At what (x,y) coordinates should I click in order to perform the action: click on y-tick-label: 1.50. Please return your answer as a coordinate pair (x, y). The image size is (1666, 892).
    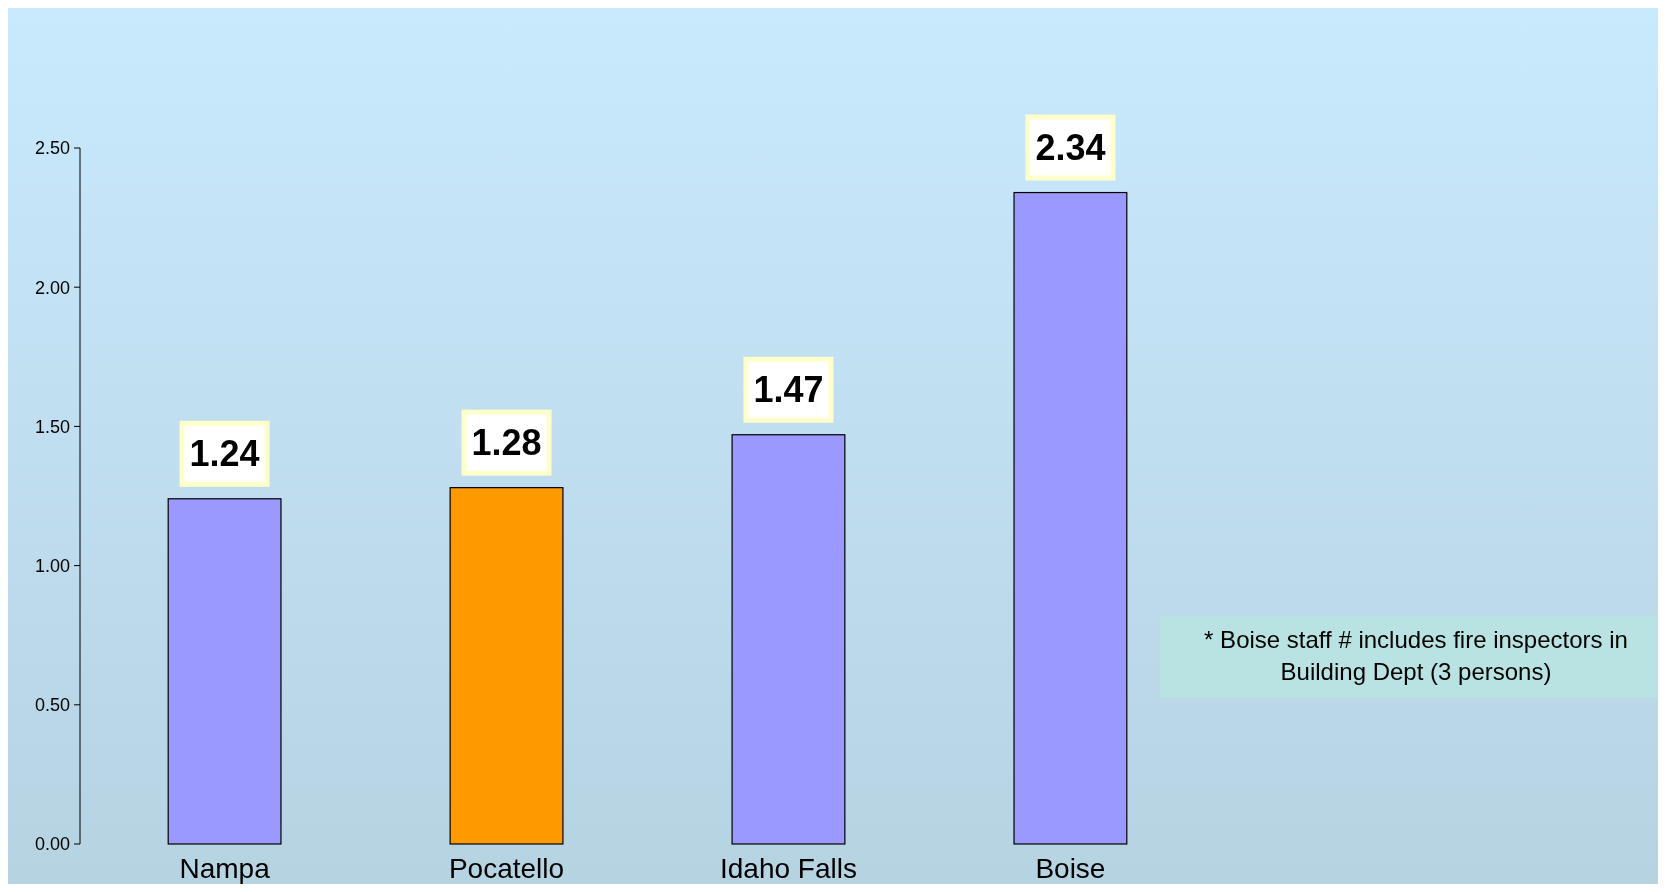
    Looking at the image, I should click on (52, 426).